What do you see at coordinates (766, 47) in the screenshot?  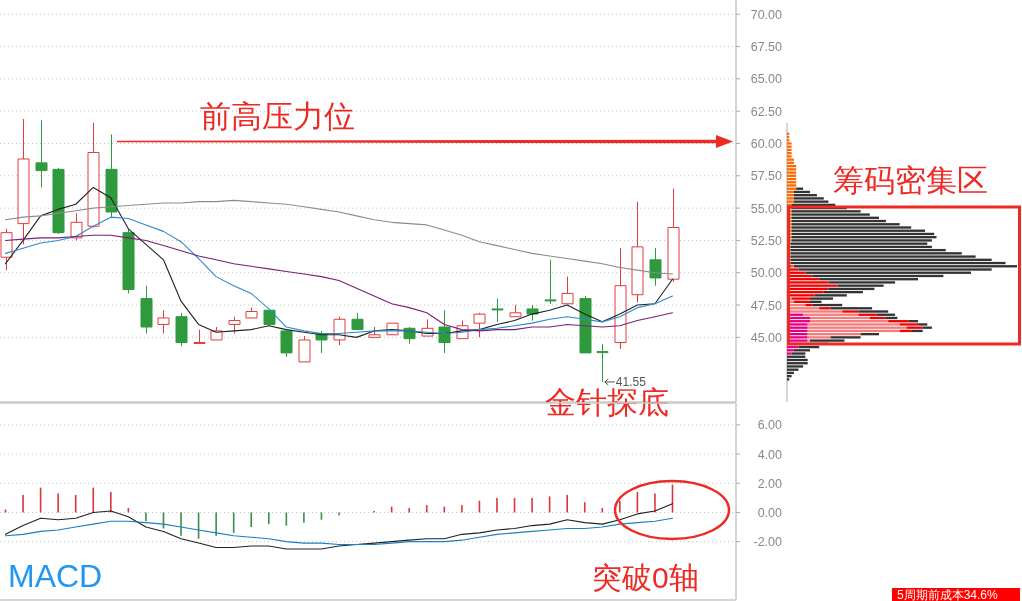 I see `y-tick-label: 67.50` at bounding box center [766, 47].